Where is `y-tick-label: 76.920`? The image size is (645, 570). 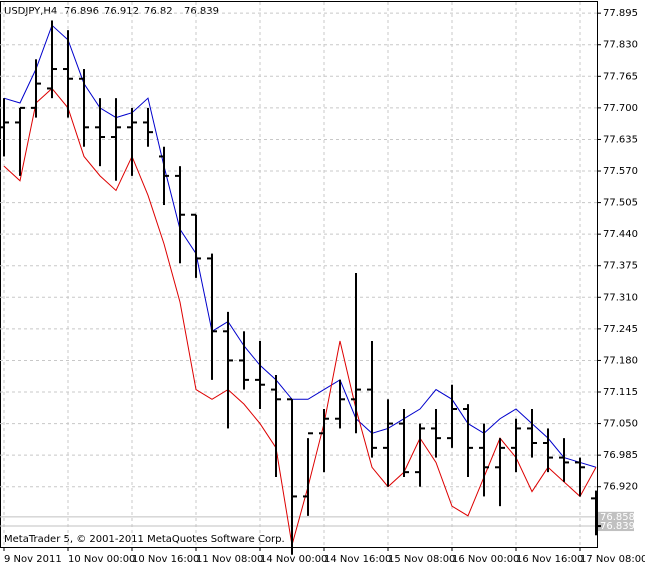
y-tick-label: 76.920 is located at coordinates (620, 487).